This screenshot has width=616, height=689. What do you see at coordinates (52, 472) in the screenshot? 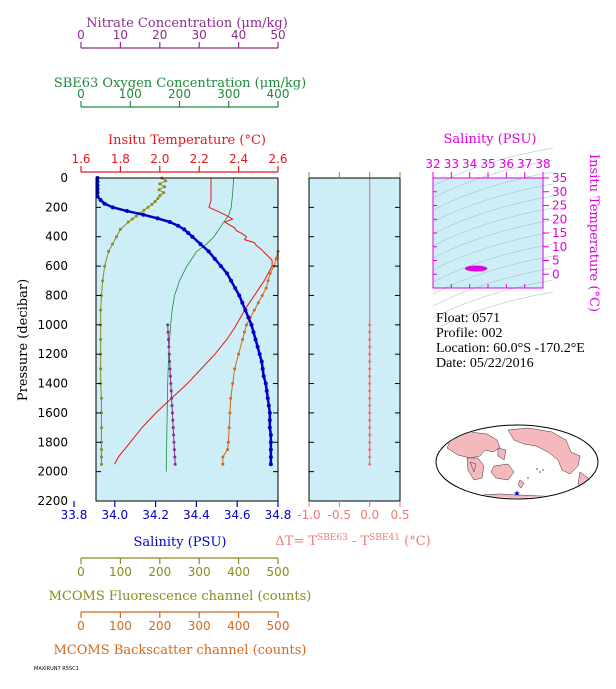
I see `pressure-tick-label: 2000` at bounding box center [52, 472].